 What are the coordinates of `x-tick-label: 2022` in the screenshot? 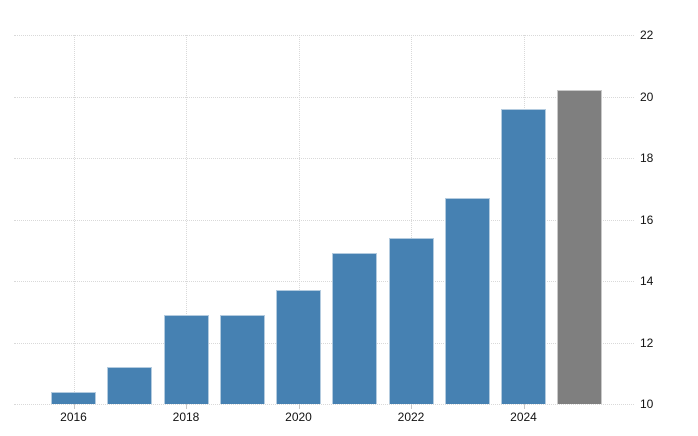 It's located at (411, 417).